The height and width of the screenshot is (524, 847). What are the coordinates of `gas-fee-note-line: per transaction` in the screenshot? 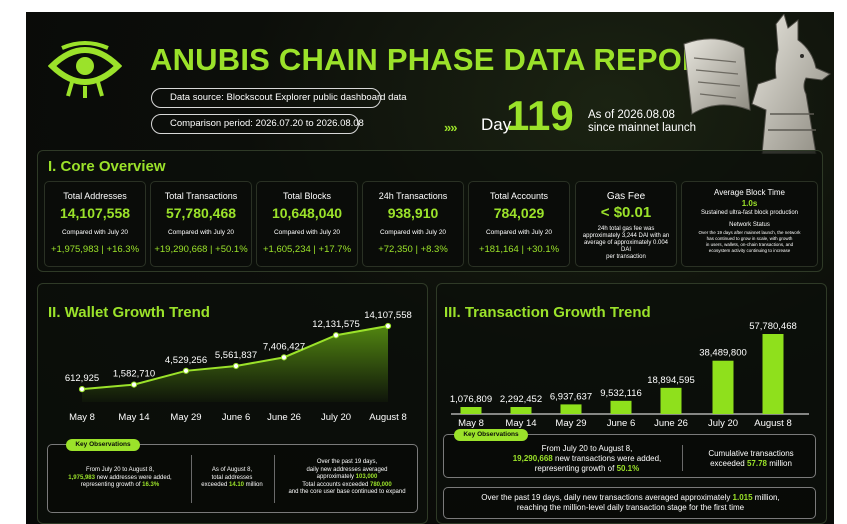 It's located at (626, 257).